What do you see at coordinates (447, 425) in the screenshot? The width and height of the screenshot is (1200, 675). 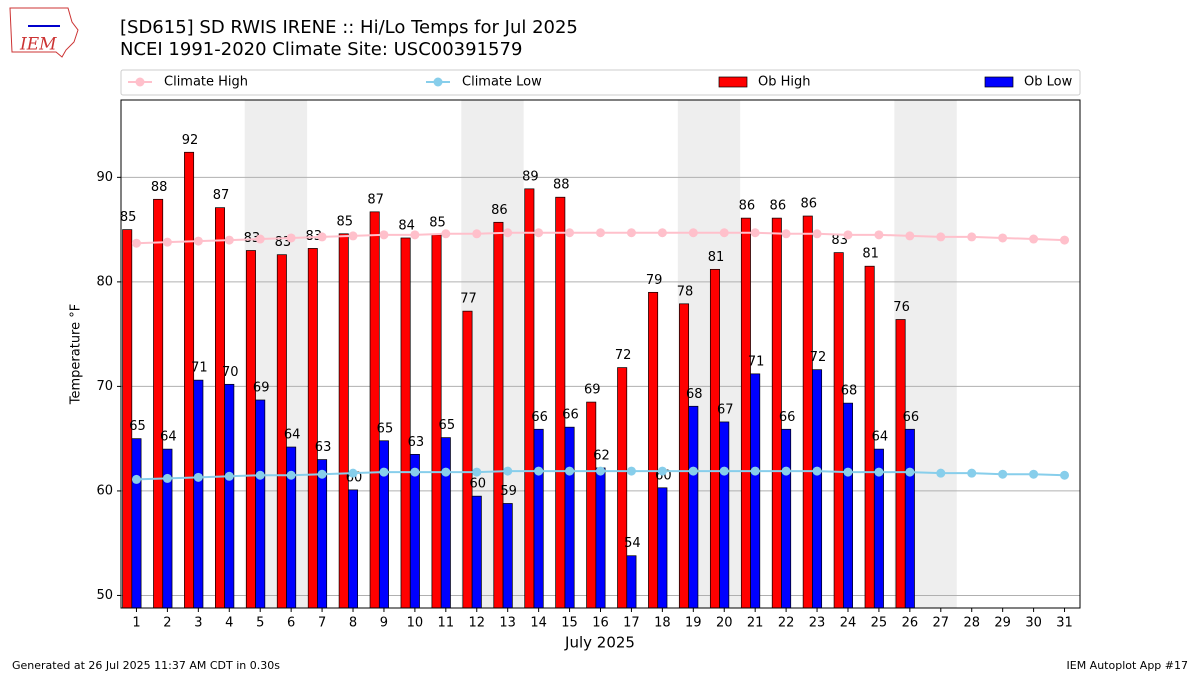 I see `value-label: 65` at bounding box center [447, 425].